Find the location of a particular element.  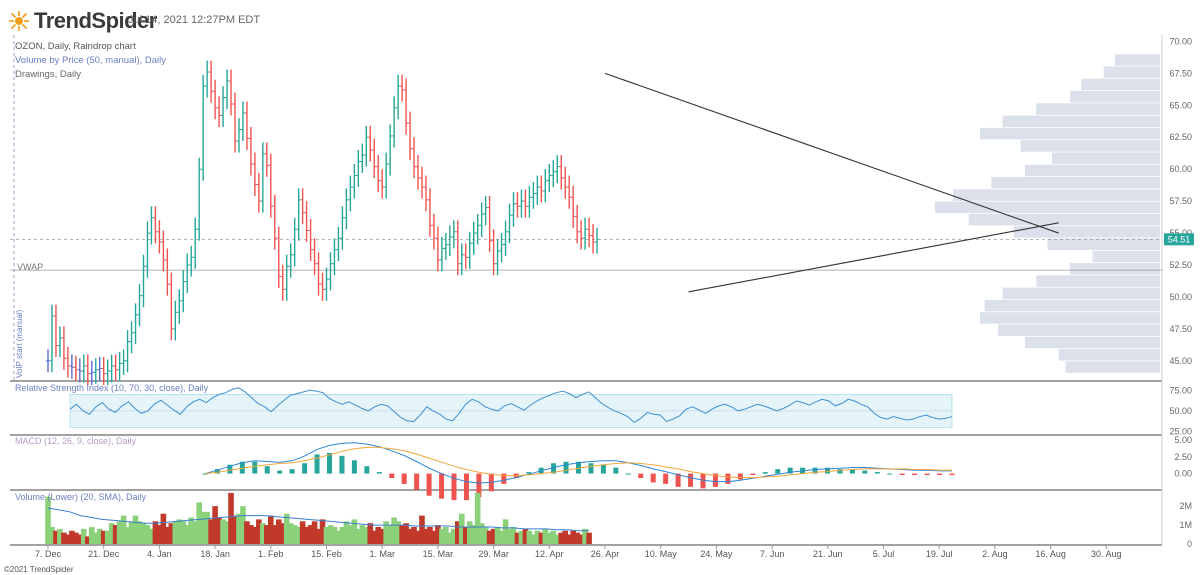

chart-timestamp: Jul 14, 2021 12:27PM EDT is located at coordinates (194, 20).